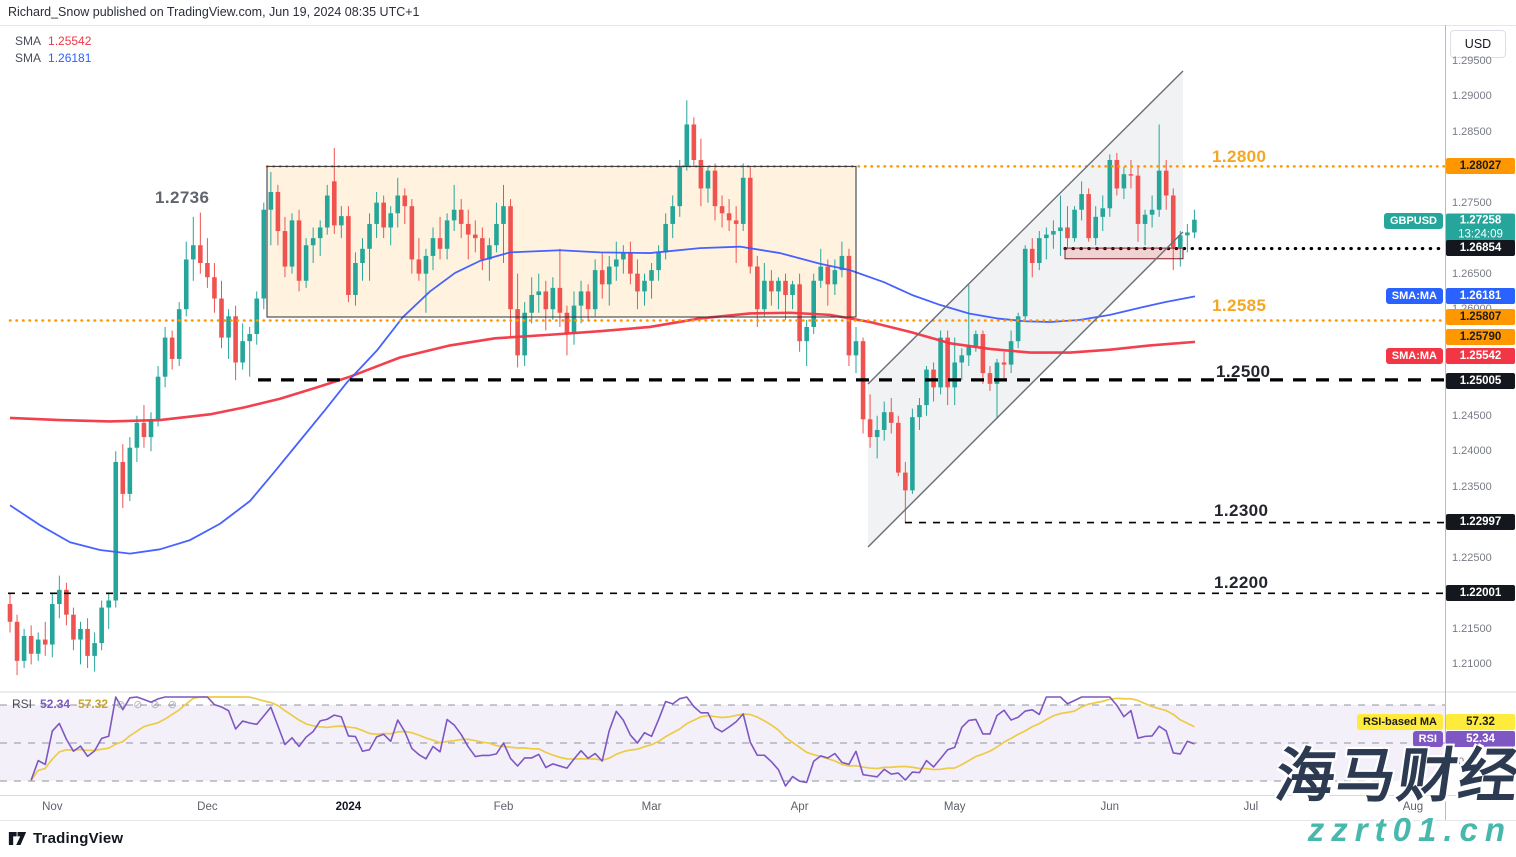  What do you see at coordinates (1409, 829) in the screenshot?
I see `watermark-url: zzrt01.cn` at bounding box center [1409, 829].